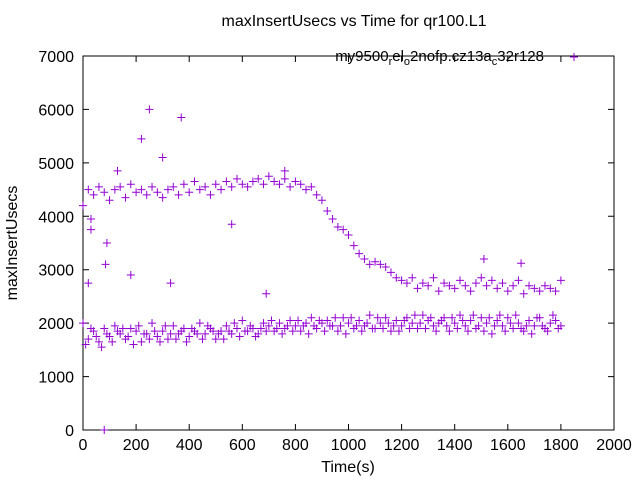 The image size is (640, 480). I want to click on y-tick-label: 0, so click(69, 431).